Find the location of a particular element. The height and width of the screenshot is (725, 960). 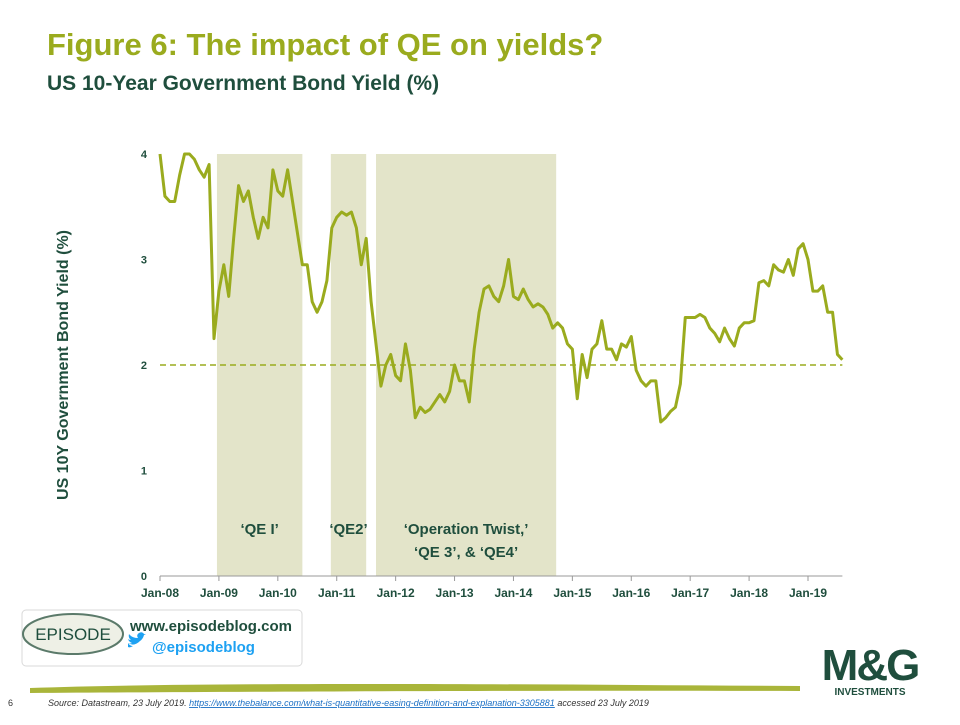

episode-logo is located at coordinates (73, 634).